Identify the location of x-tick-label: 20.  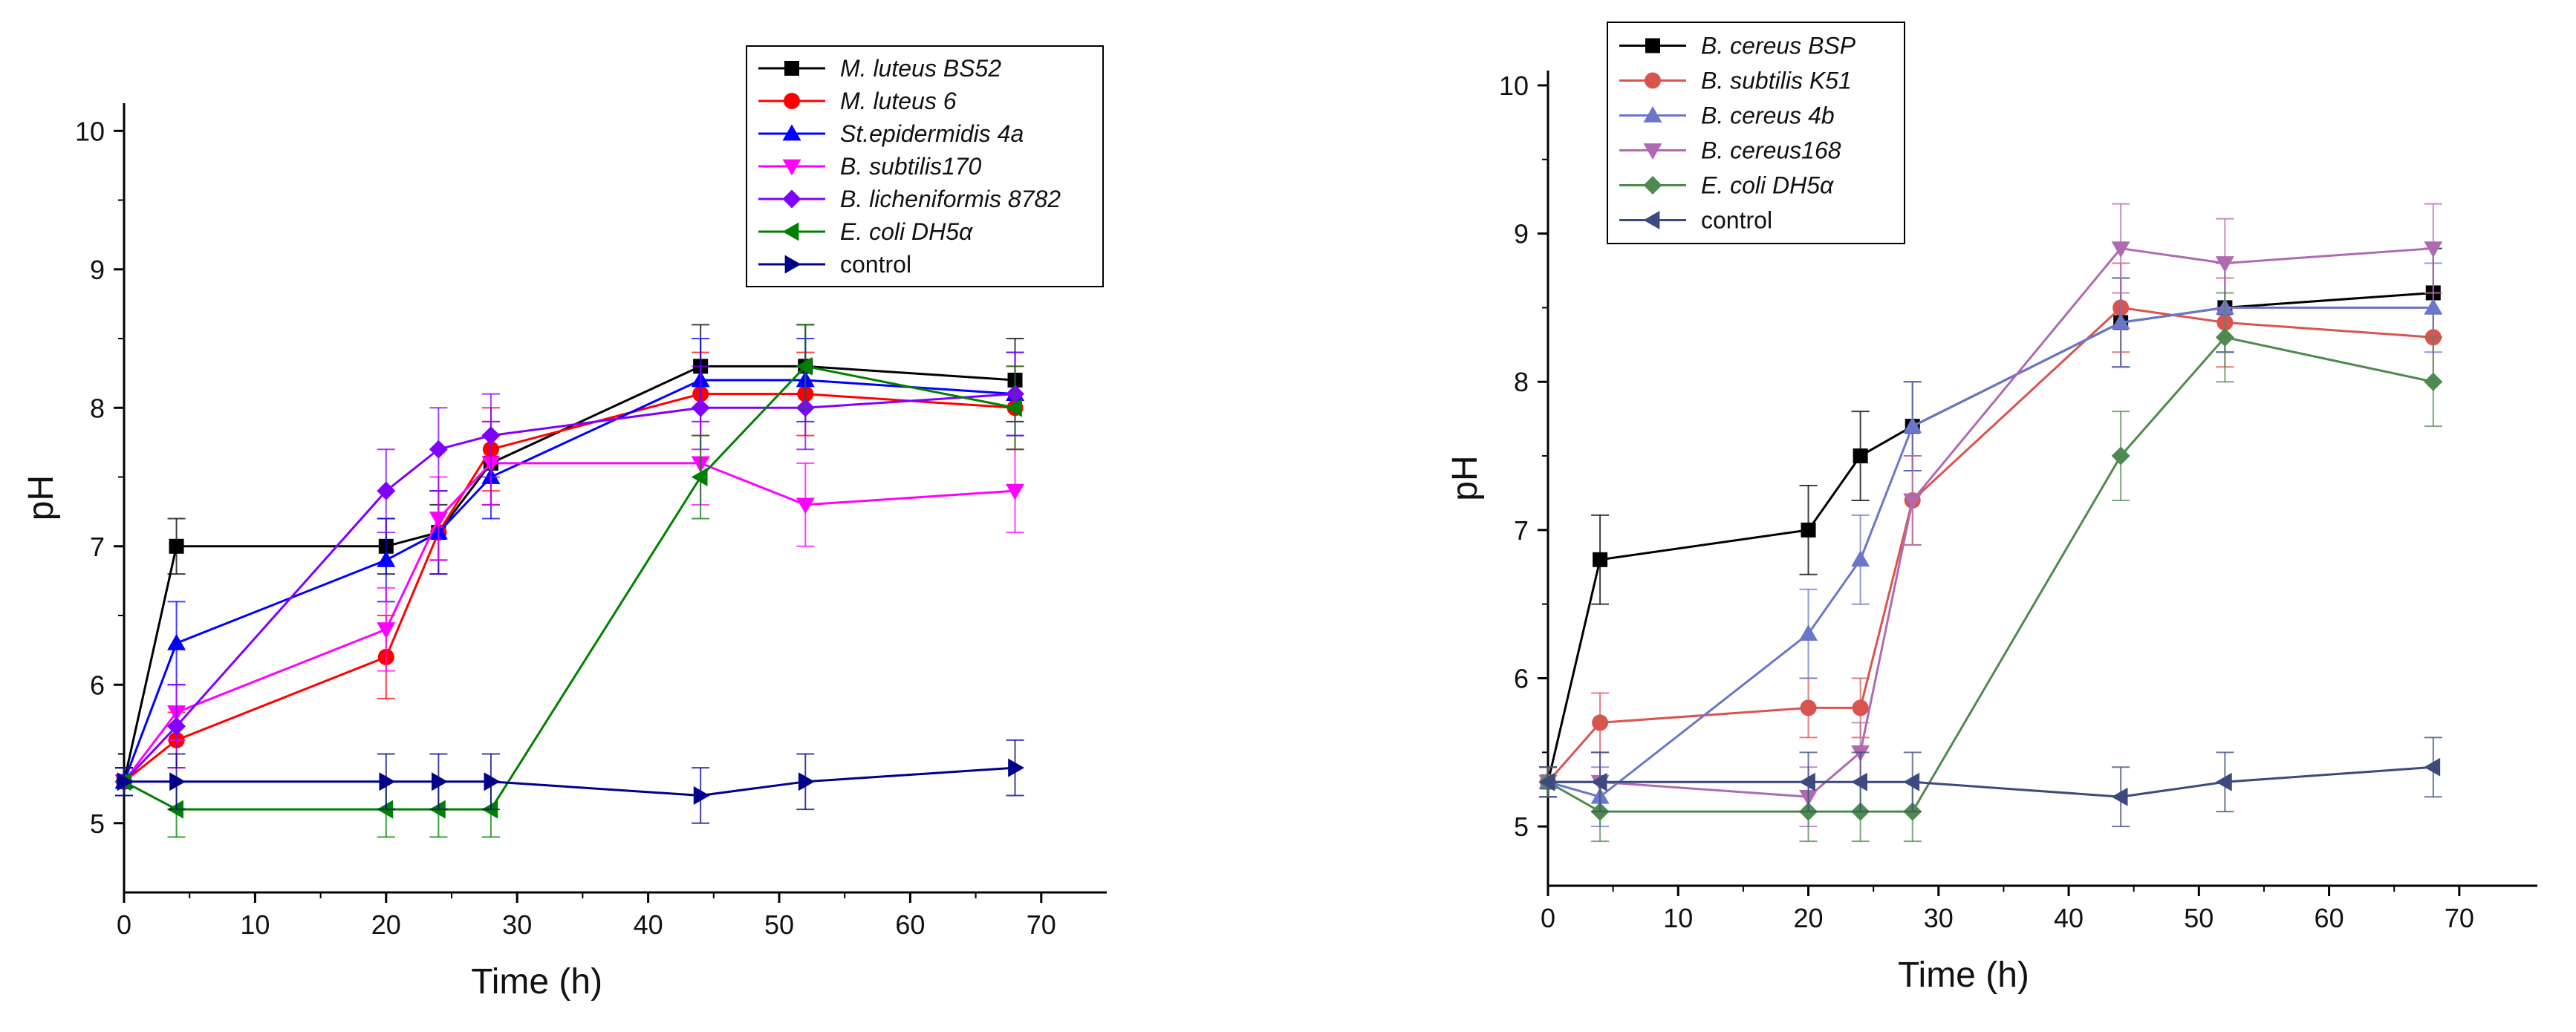
(1809, 918).